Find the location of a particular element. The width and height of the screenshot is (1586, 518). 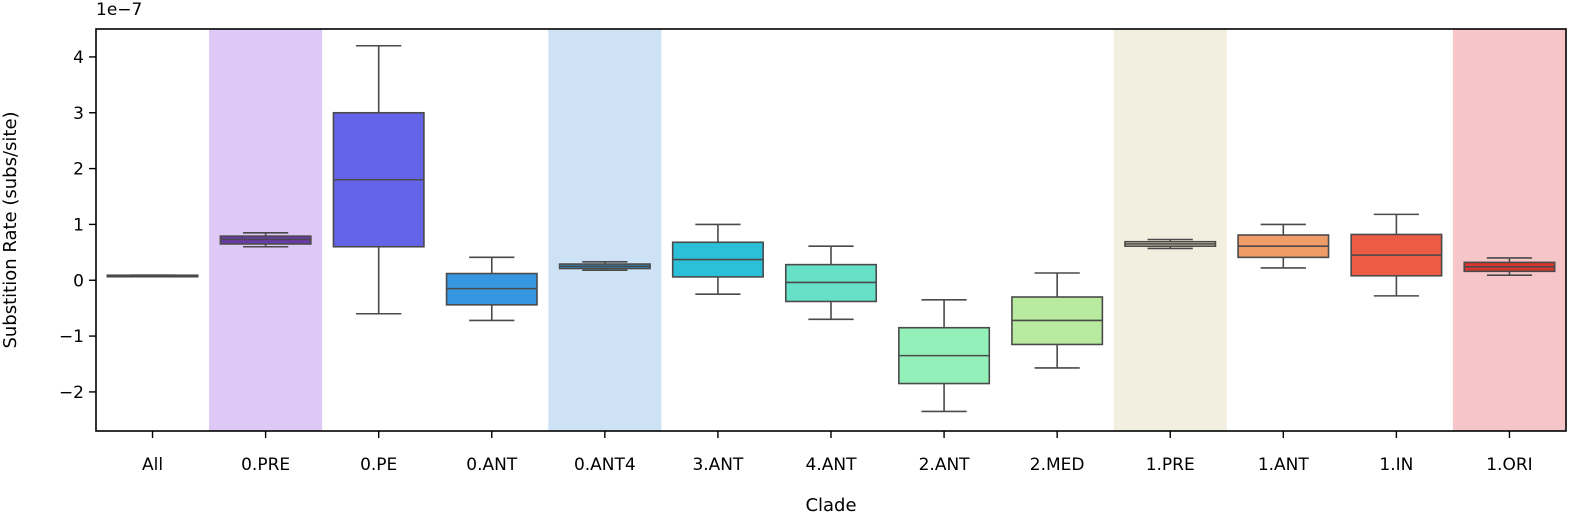

y-tick-label: −1 is located at coordinates (71, 337).